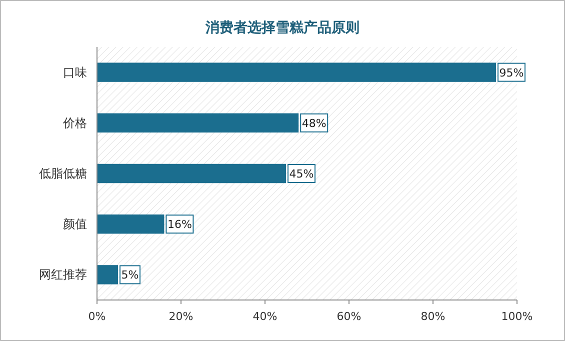 The image size is (565, 341). I want to click on x-tick-label: 60%, so click(349, 316).